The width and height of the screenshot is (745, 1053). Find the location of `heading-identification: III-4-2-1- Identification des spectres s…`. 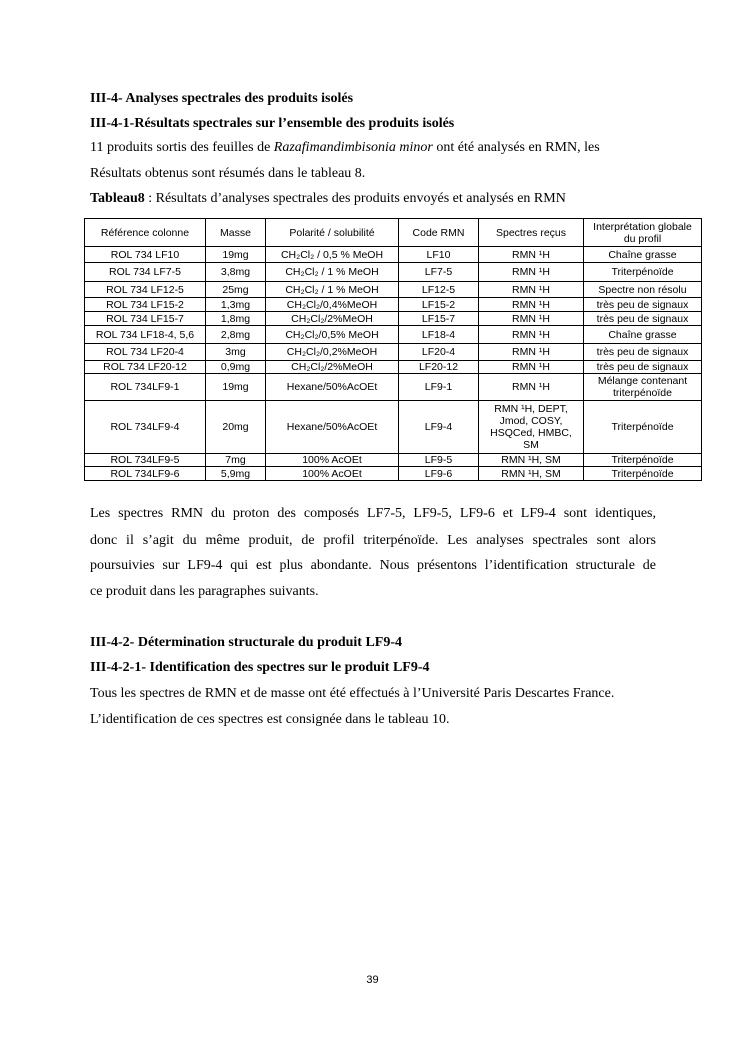

heading-identification: III-4-2-1- Identification des spectres s… is located at coordinates (260, 667).